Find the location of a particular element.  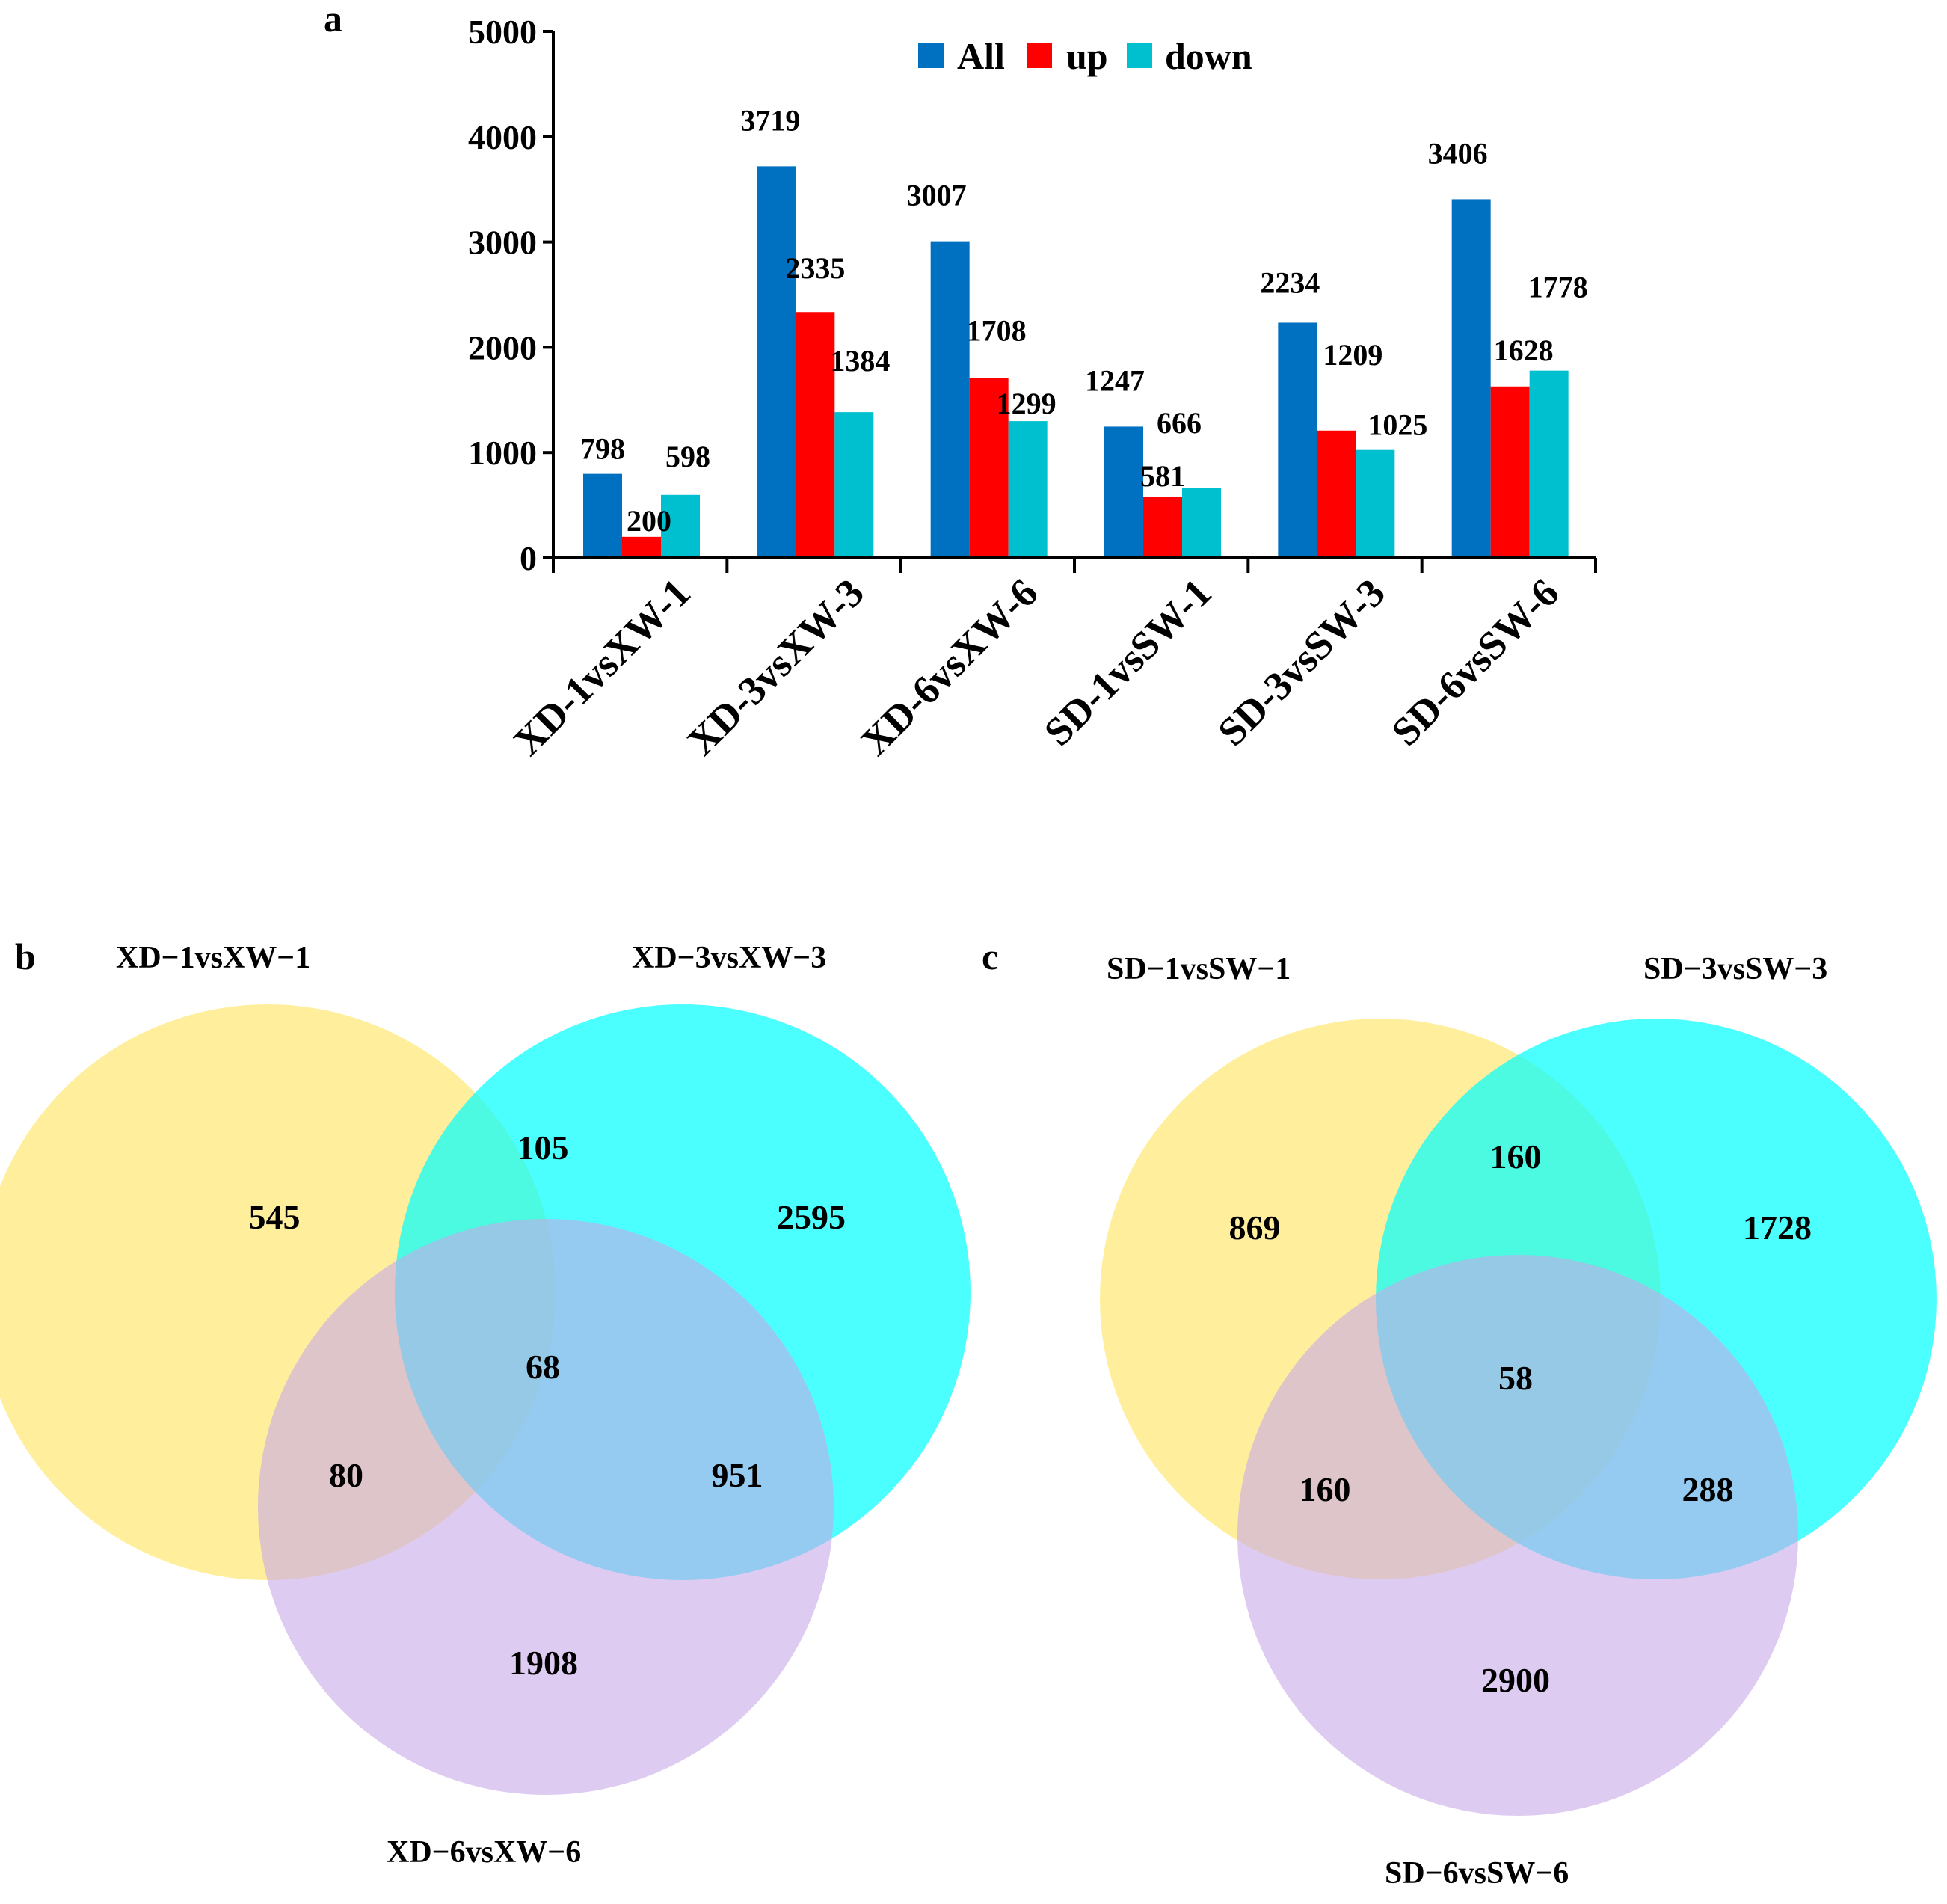

venn-c-only-1: 869 is located at coordinates (1255, 1228).